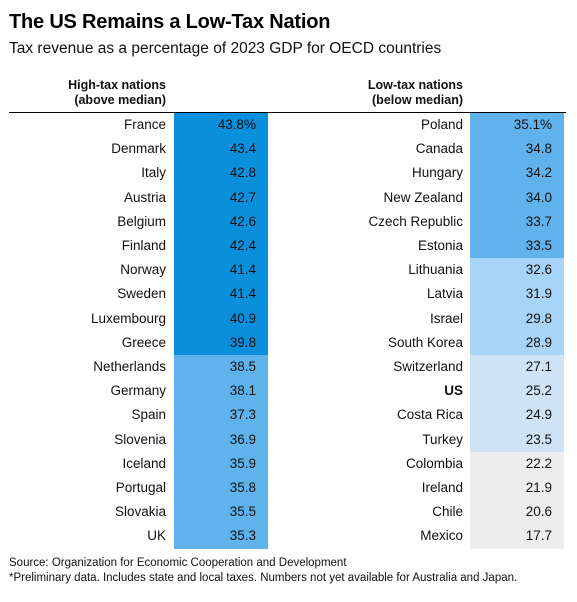 This screenshot has height=602, width=577. Describe the element at coordinates (221, 367) in the screenshot. I see `tax-value-cell: 38.5` at that location.